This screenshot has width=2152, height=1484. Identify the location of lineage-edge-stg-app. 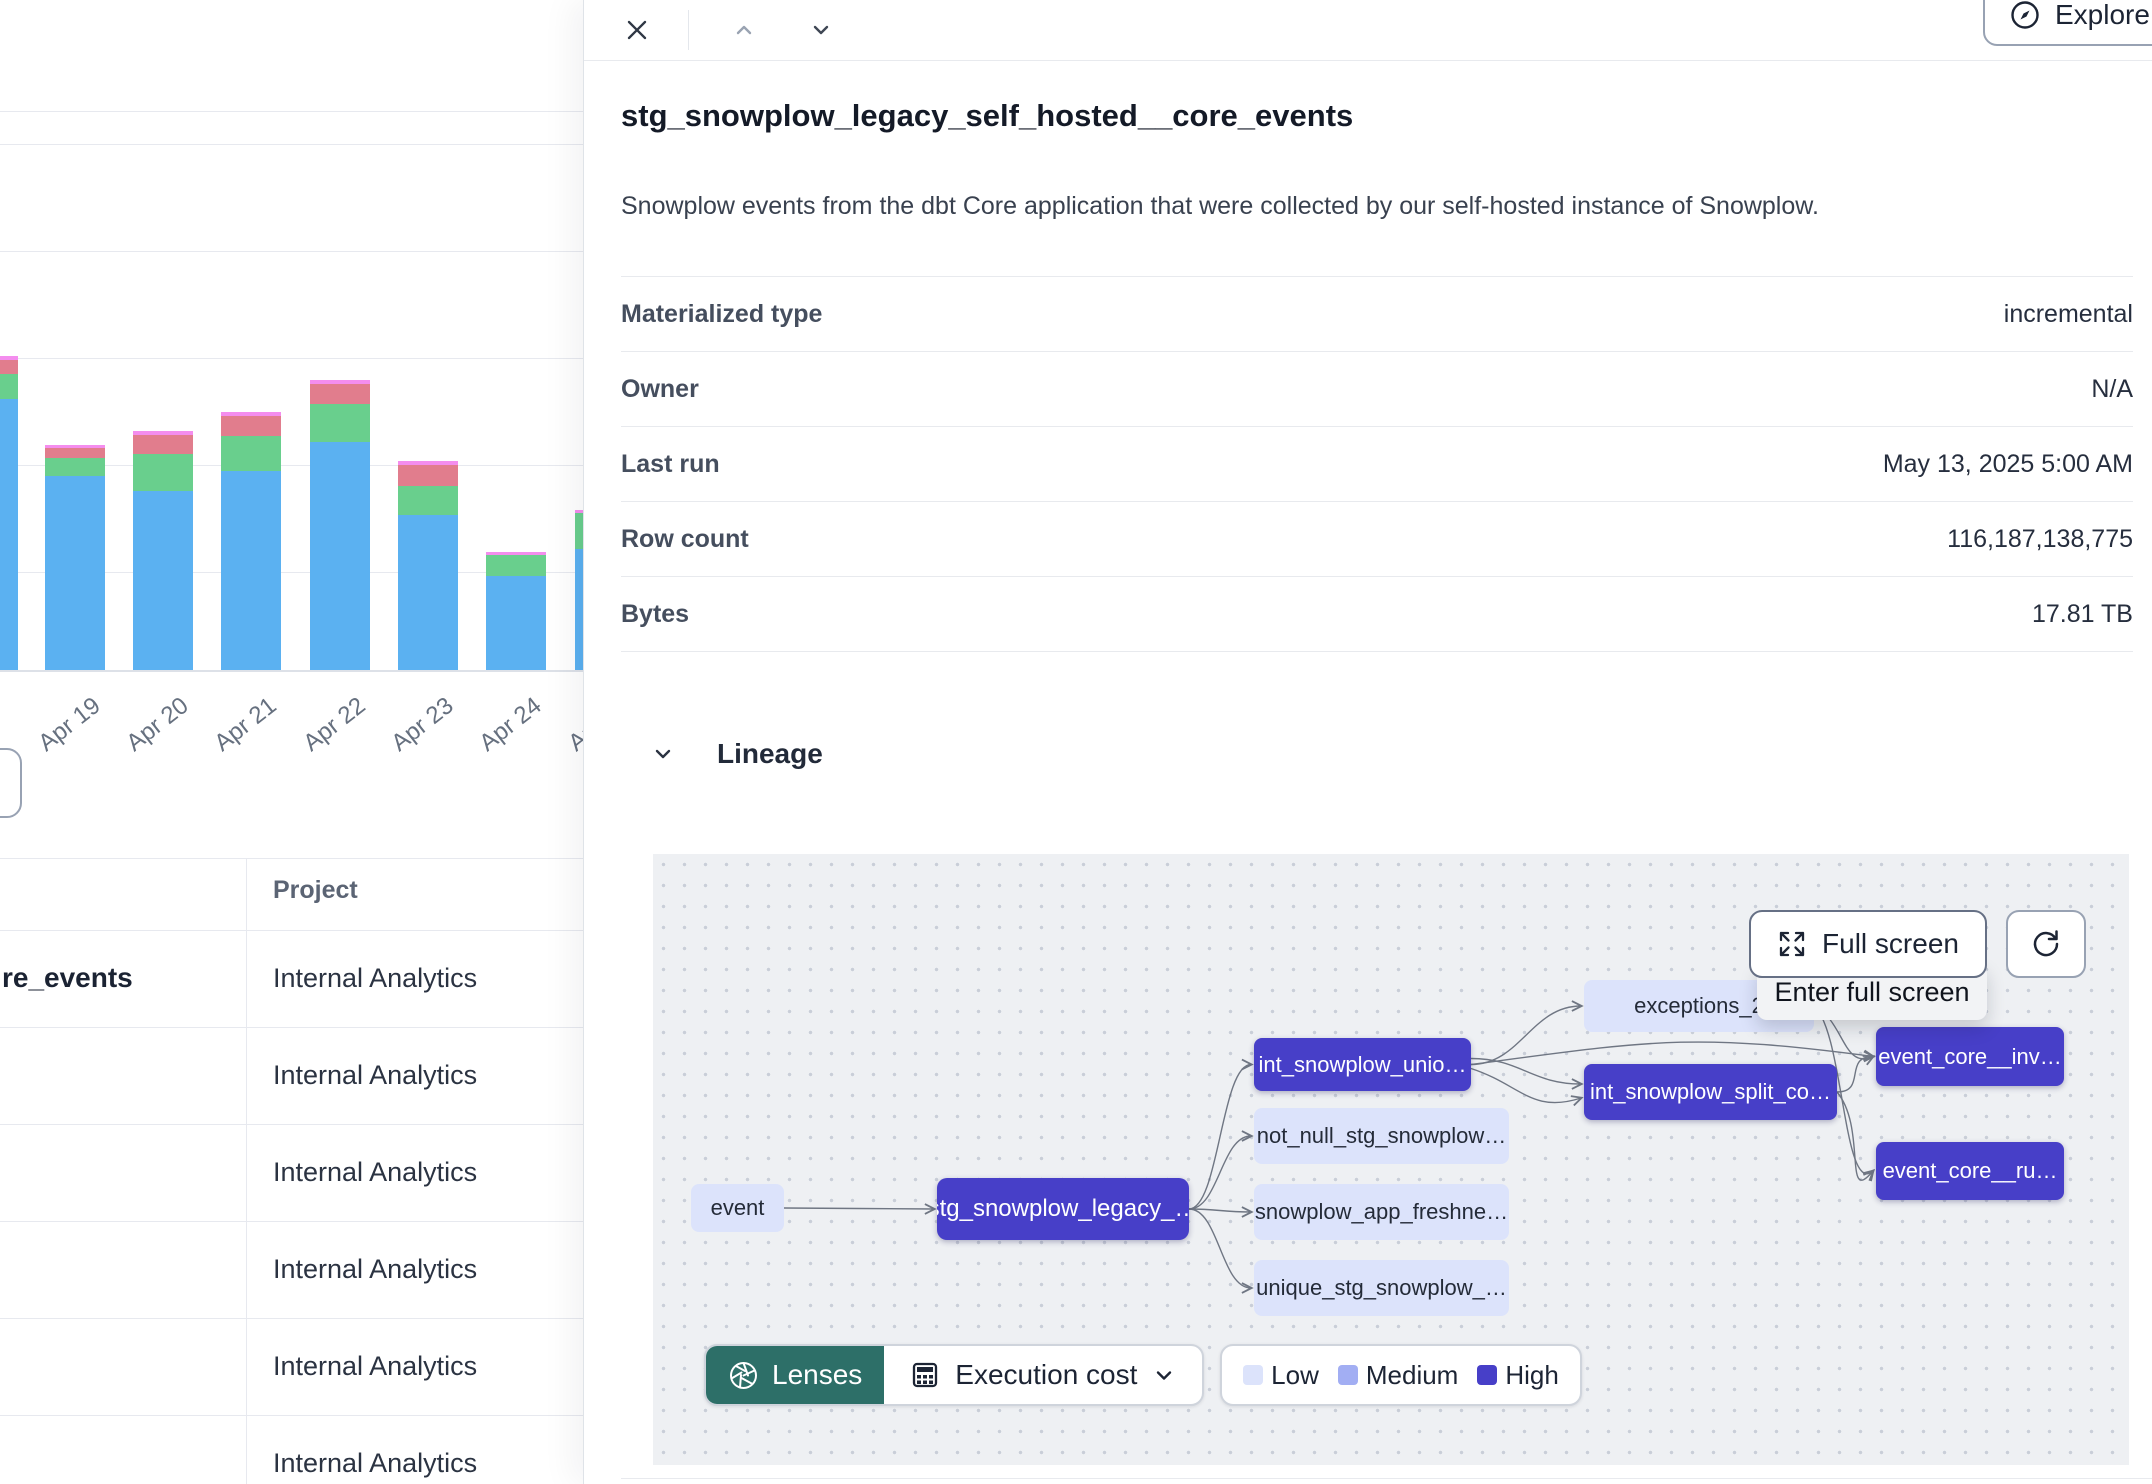
(1221, 1212).